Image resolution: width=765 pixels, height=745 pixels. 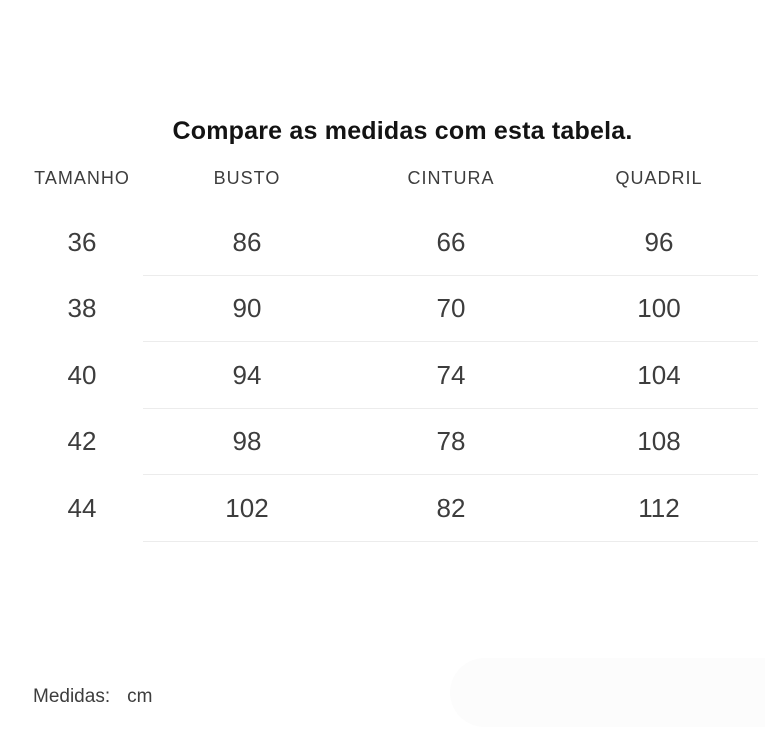 What do you see at coordinates (82, 374) in the screenshot?
I see `cell-tamanho: 40` at bounding box center [82, 374].